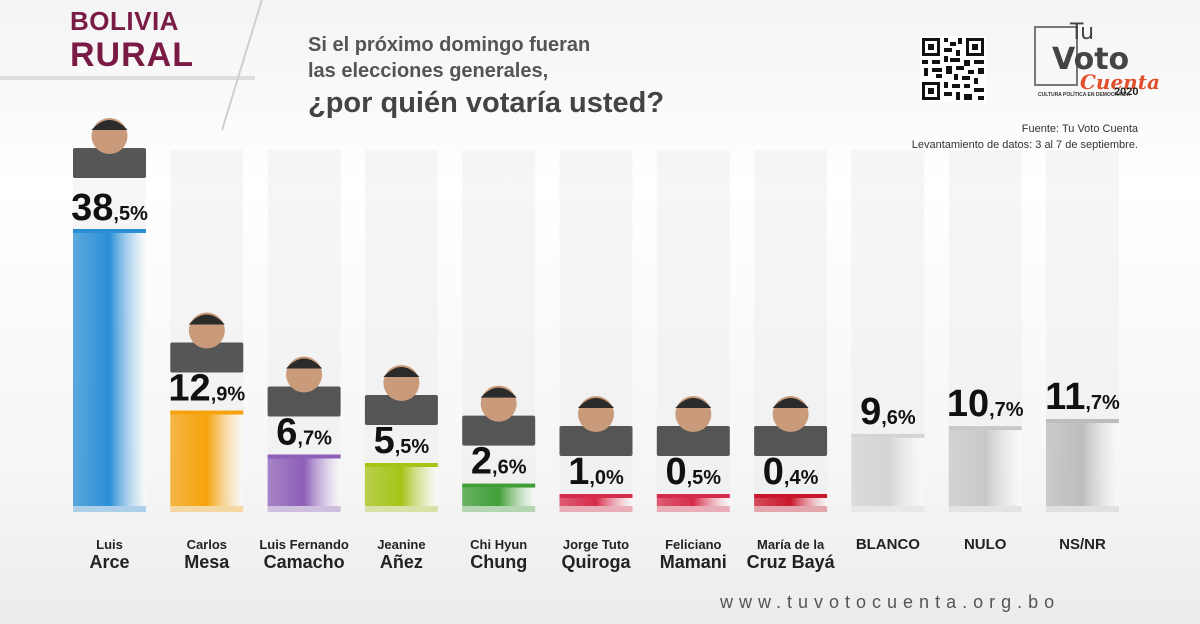 Image resolution: width=1200 pixels, height=624 pixels. Describe the element at coordinates (401, 544) in the screenshot. I see `category-label-line1: Jeanine` at that location.